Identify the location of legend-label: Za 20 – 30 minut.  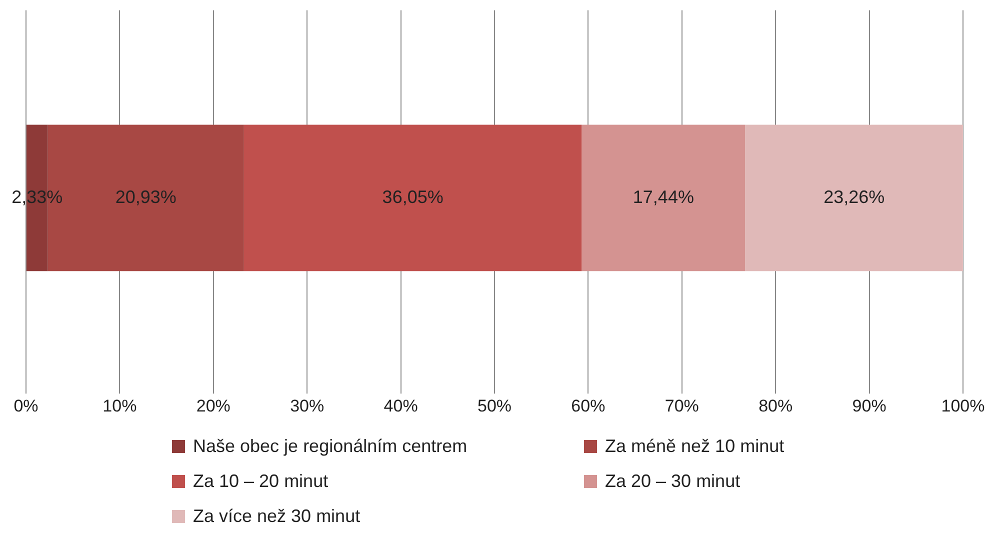
(673, 481).